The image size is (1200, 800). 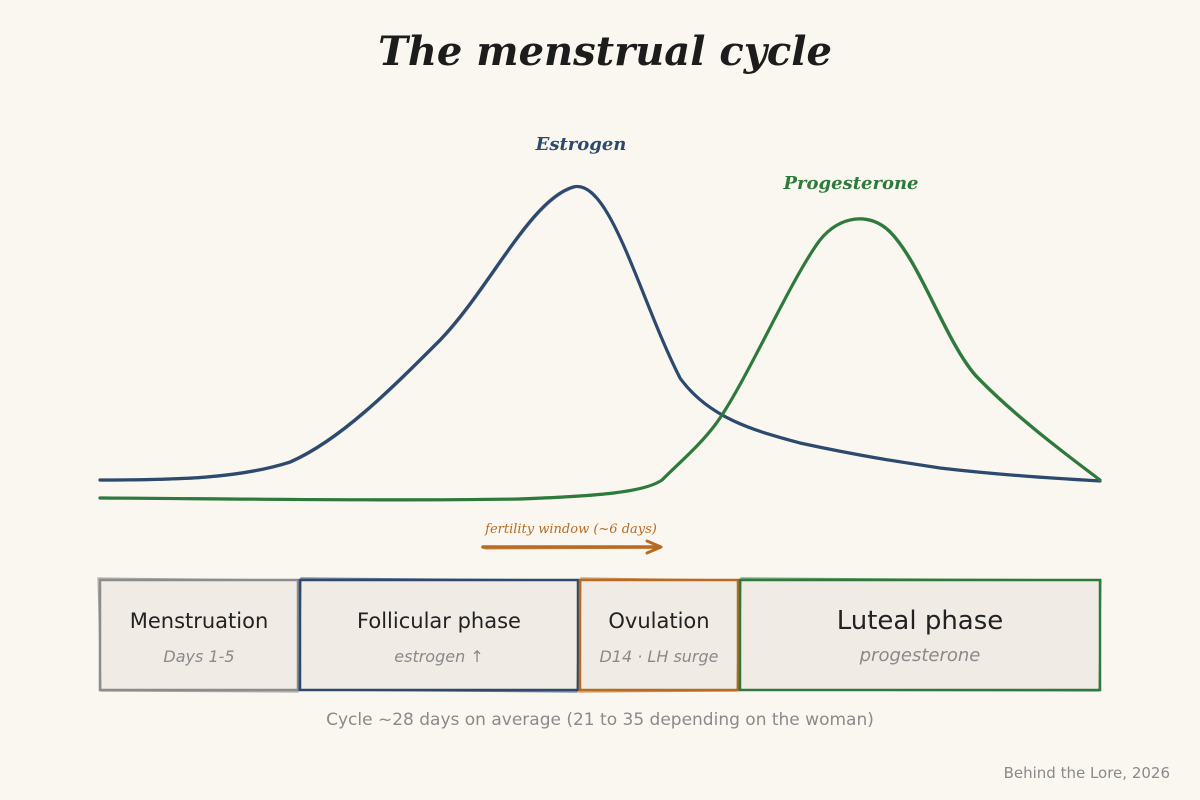 What do you see at coordinates (199, 621) in the screenshot?
I see `phase-name: Menstruation` at bounding box center [199, 621].